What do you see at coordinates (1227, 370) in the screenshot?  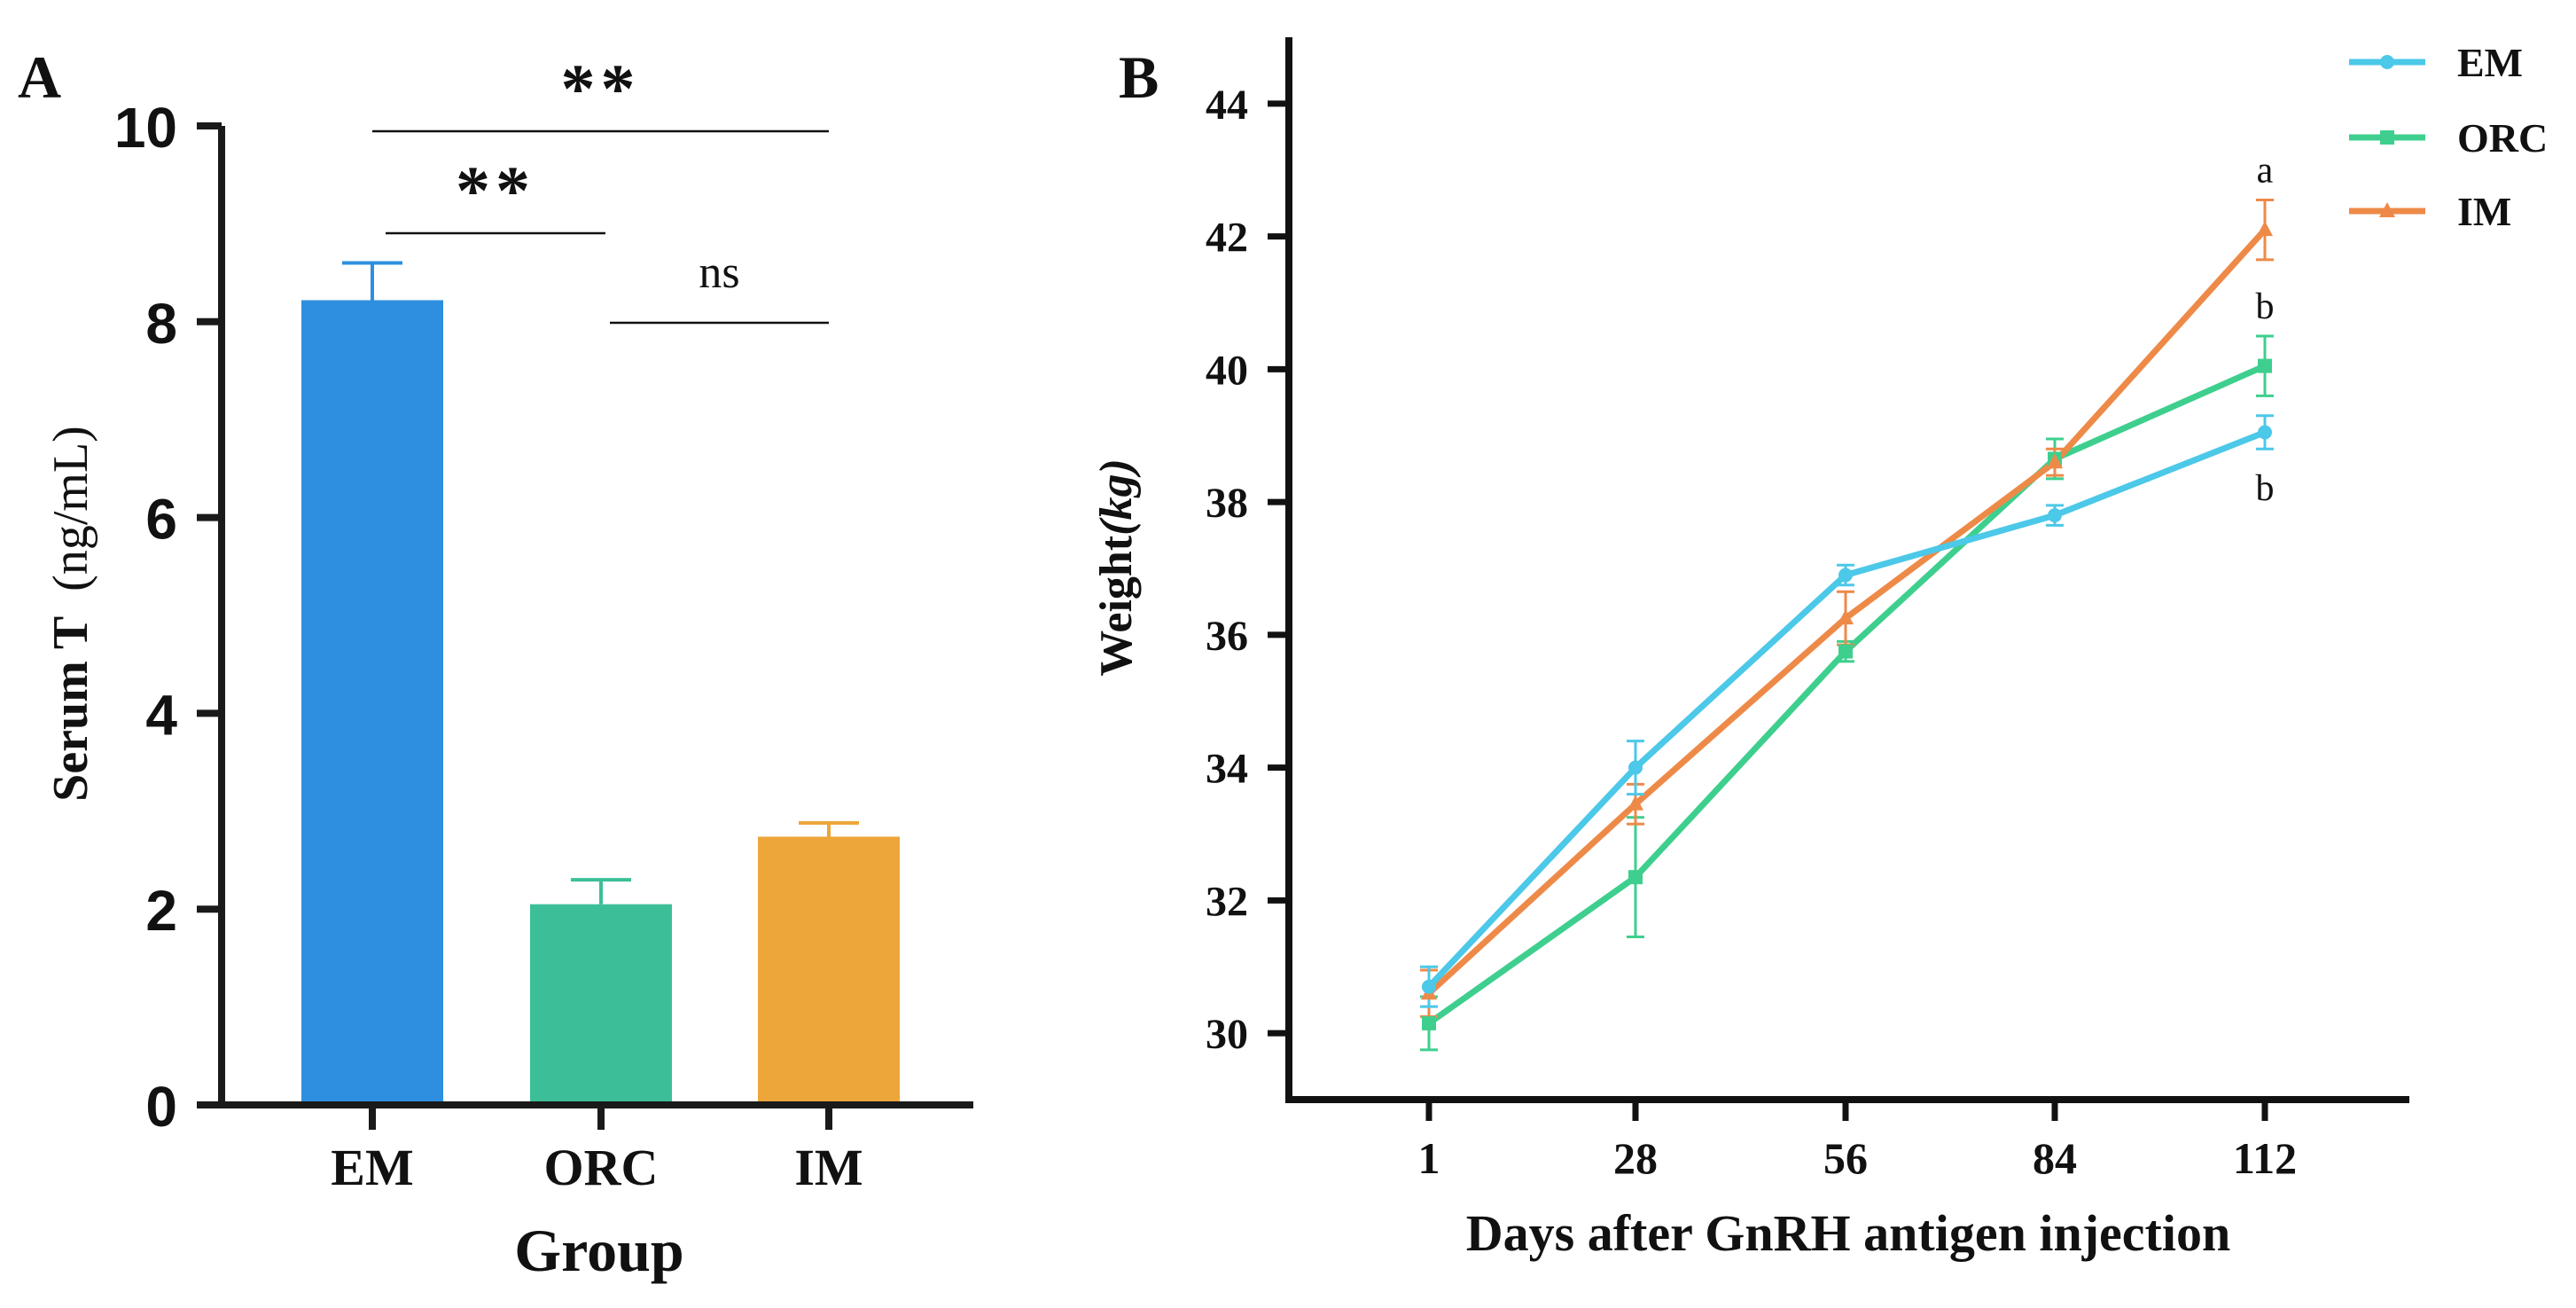 I see `b-y-tick-label: 40` at bounding box center [1227, 370].